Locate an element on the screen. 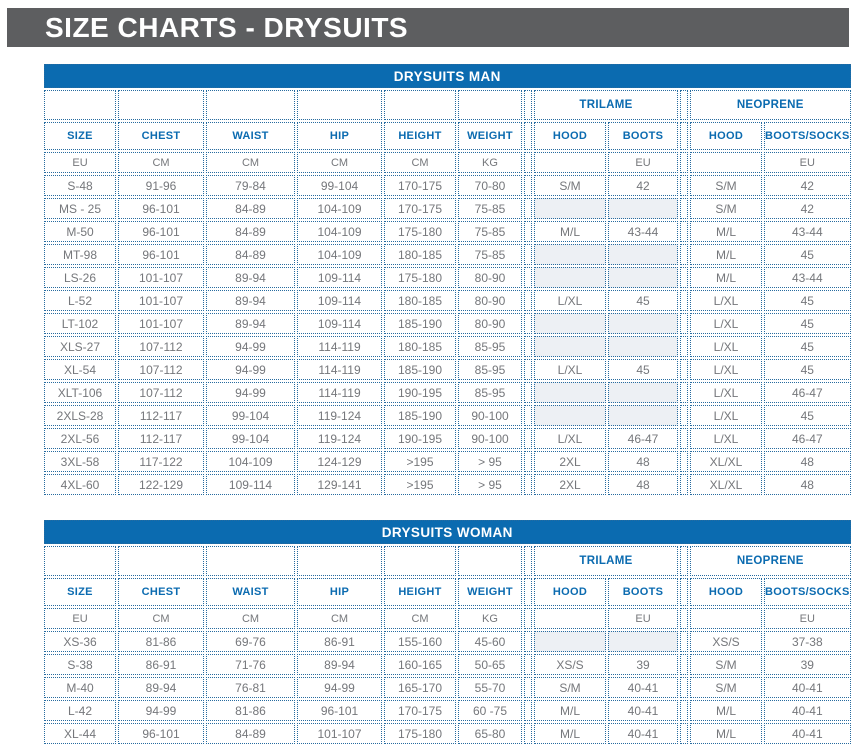  column-header: BOOTS is located at coordinates (643, 592).